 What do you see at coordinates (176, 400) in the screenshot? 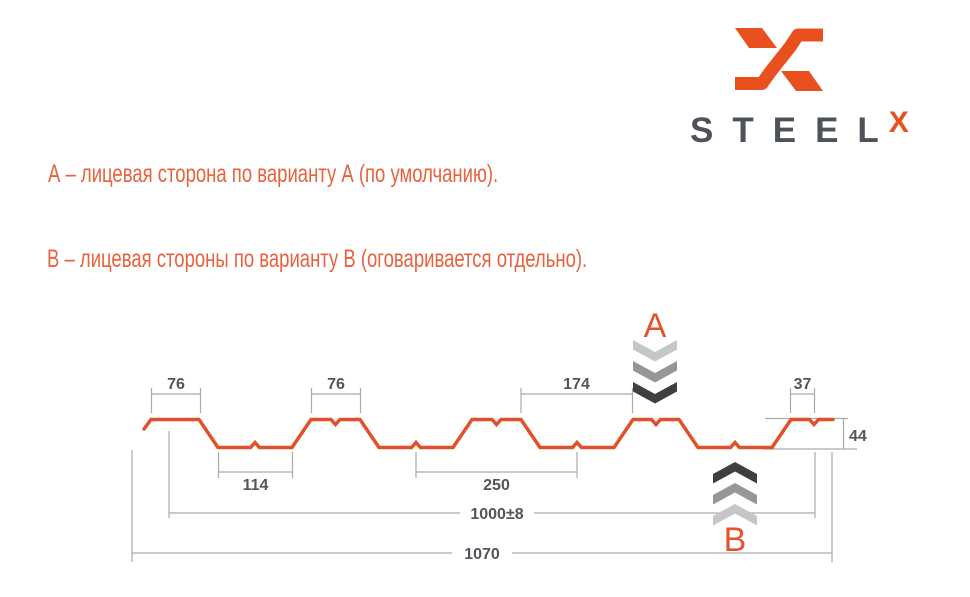
I see `dim-rib1-lines` at bounding box center [176, 400].